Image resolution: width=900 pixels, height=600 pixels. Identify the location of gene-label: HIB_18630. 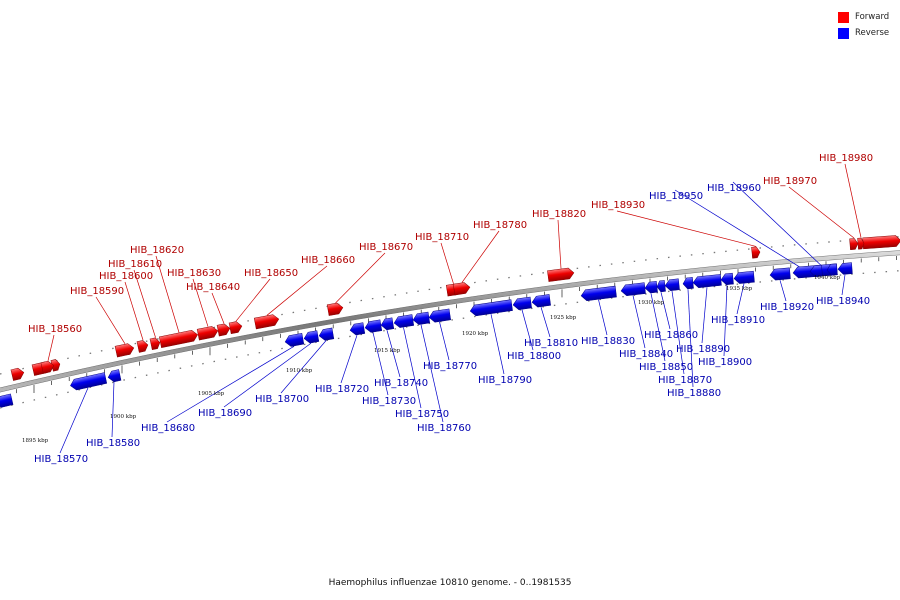
(194, 273).